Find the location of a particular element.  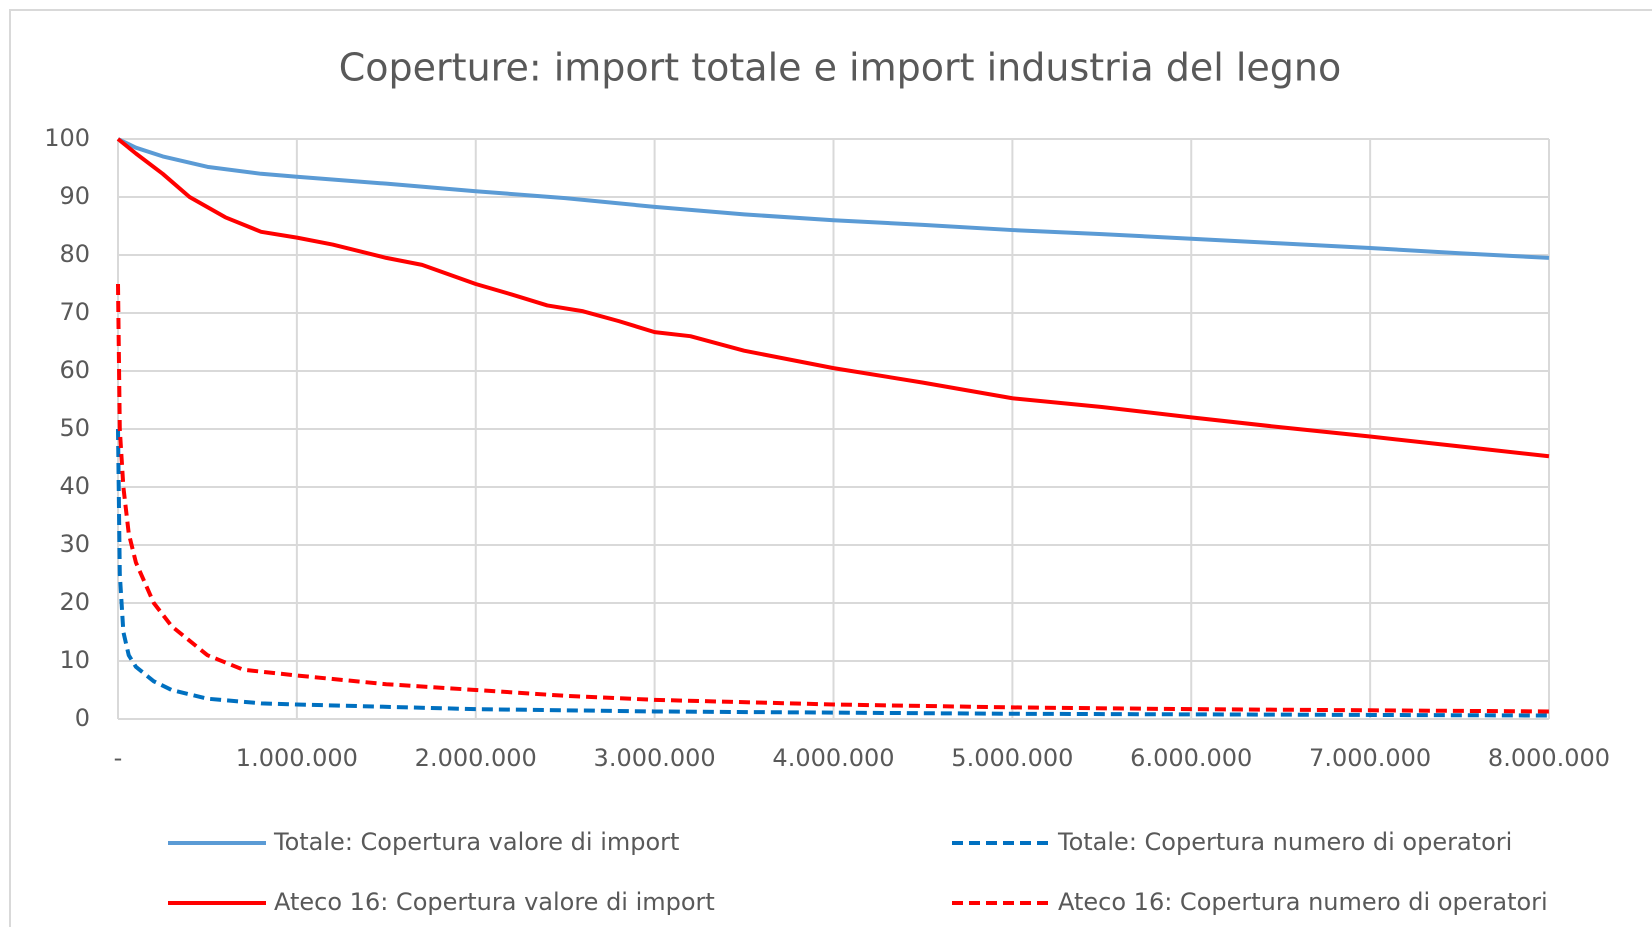

x-tick-label: 6.000.000 is located at coordinates (1191, 758).